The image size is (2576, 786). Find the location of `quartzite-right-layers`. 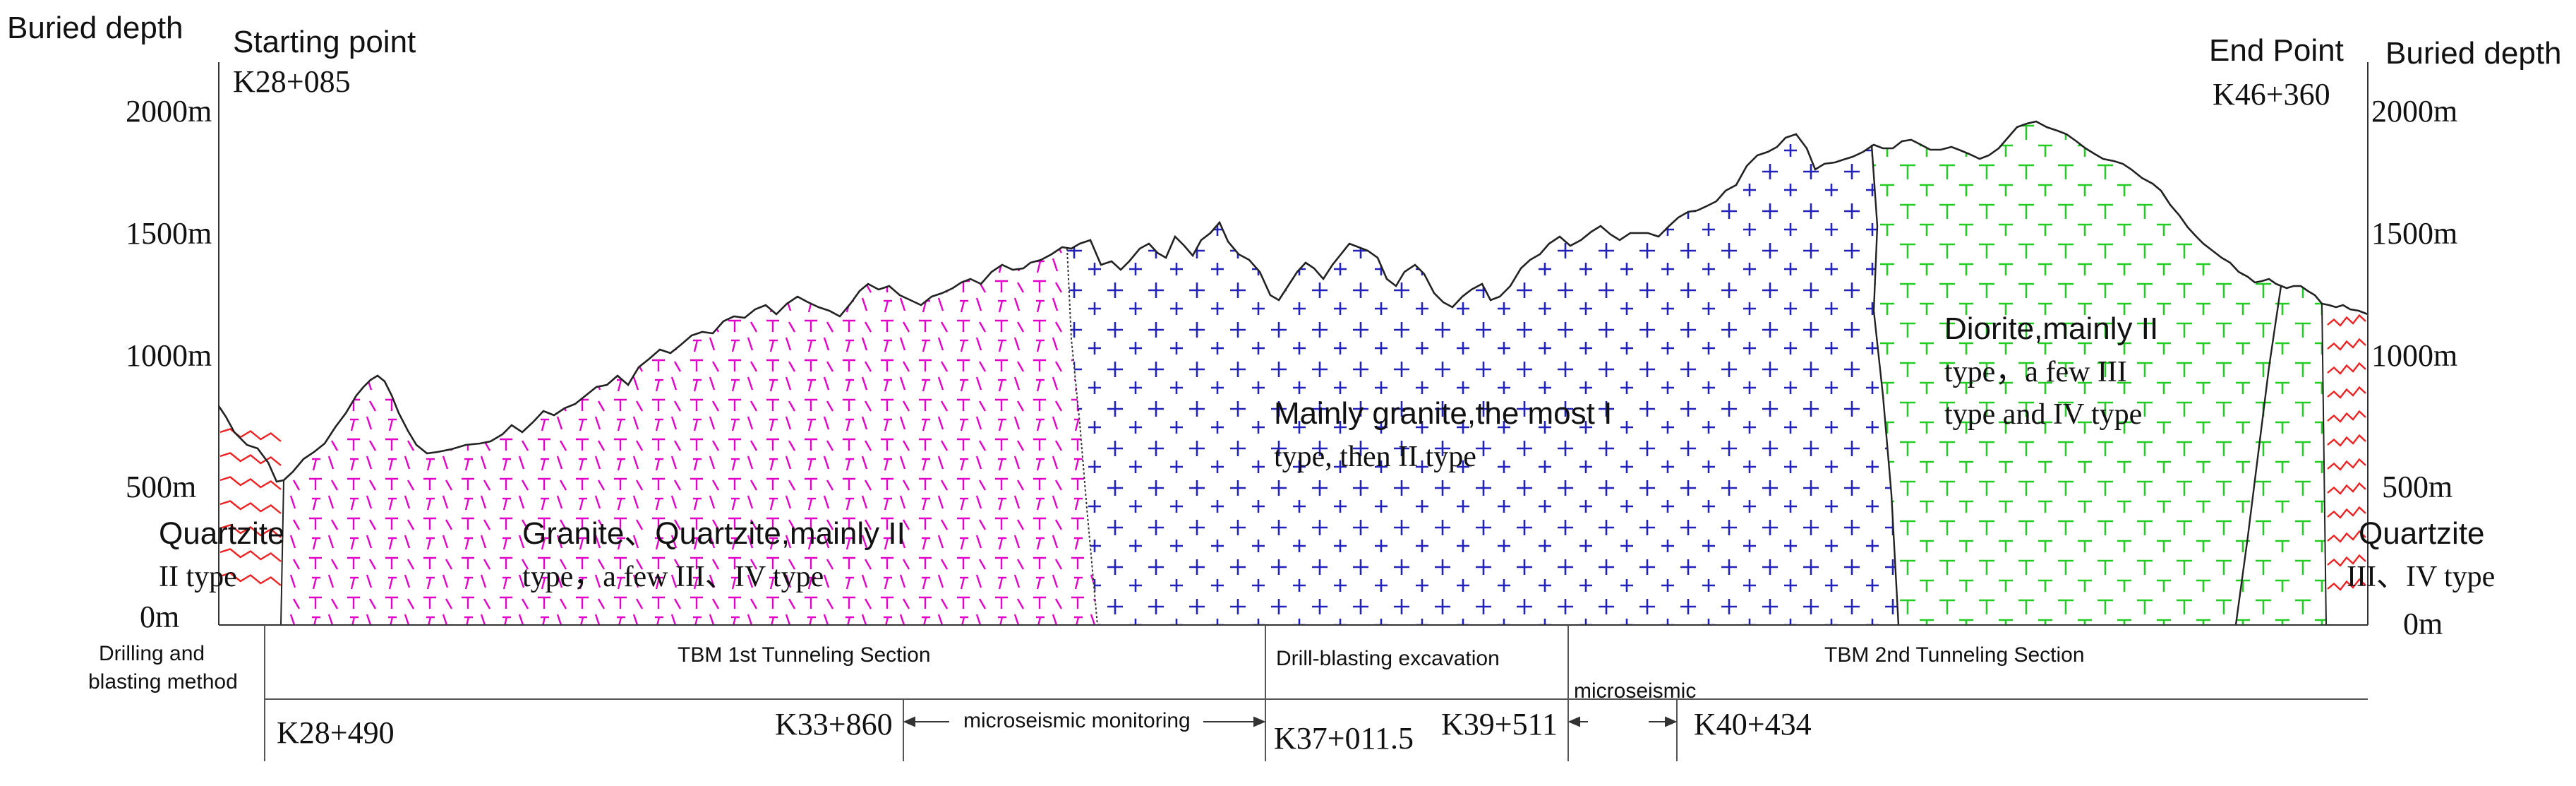

quartzite-right-layers is located at coordinates (2346, 452).